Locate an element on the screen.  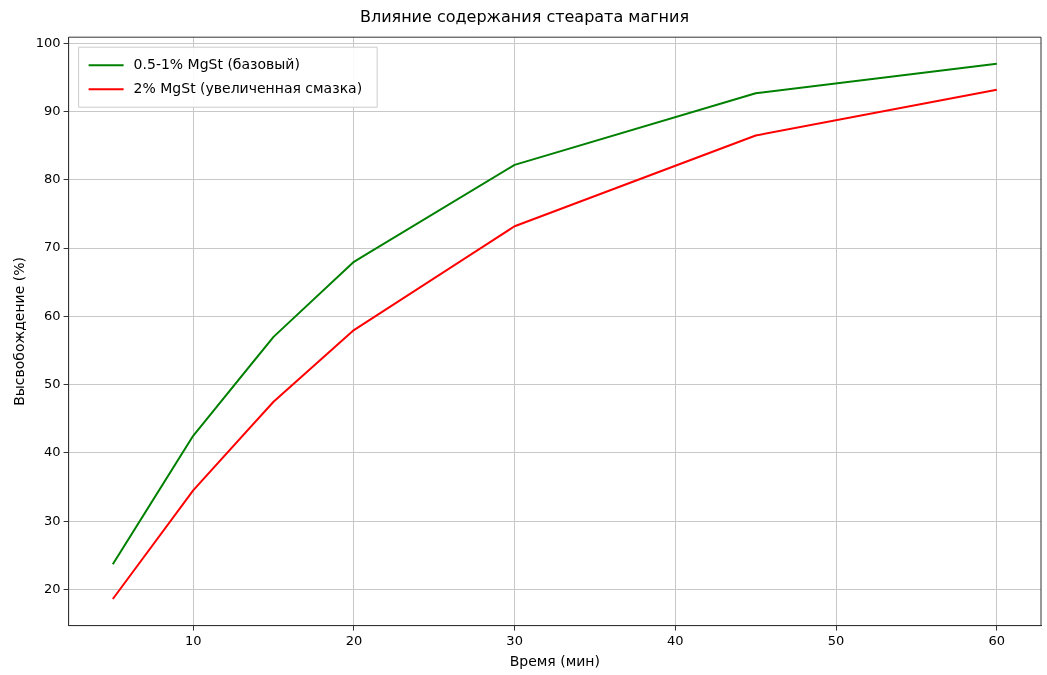
x-tick-label: 30 is located at coordinates (514, 640).